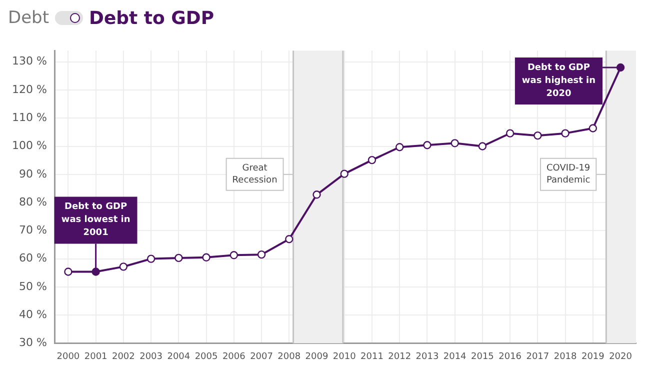 The width and height of the screenshot is (650, 376). Describe the element at coordinates (261, 357) in the screenshot. I see `x-tick-label: 2007` at that location.